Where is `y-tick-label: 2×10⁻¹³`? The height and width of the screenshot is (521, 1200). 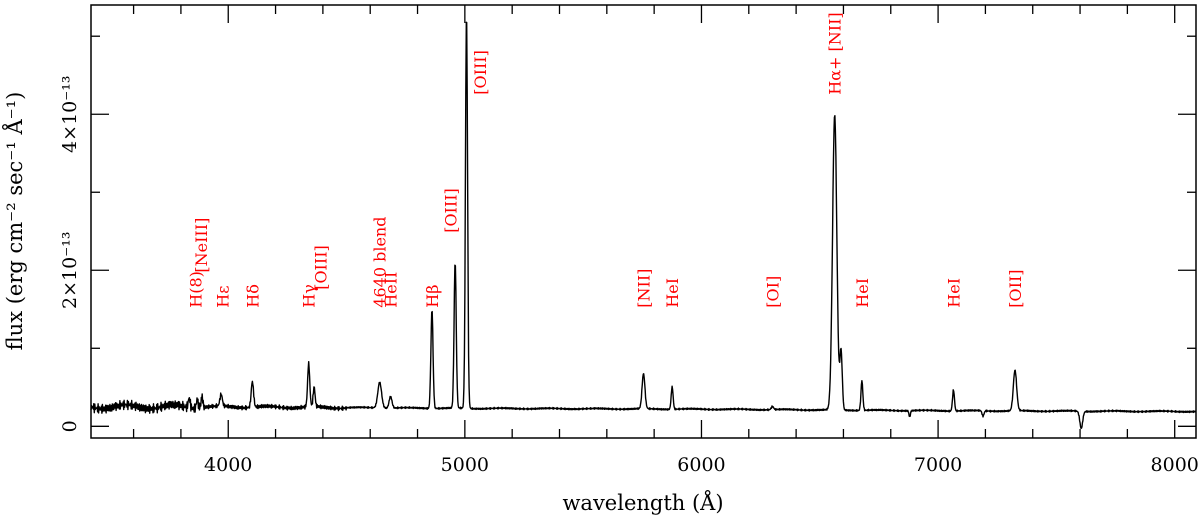 y-tick-label: 2×10⁻¹³ is located at coordinates (70, 270).